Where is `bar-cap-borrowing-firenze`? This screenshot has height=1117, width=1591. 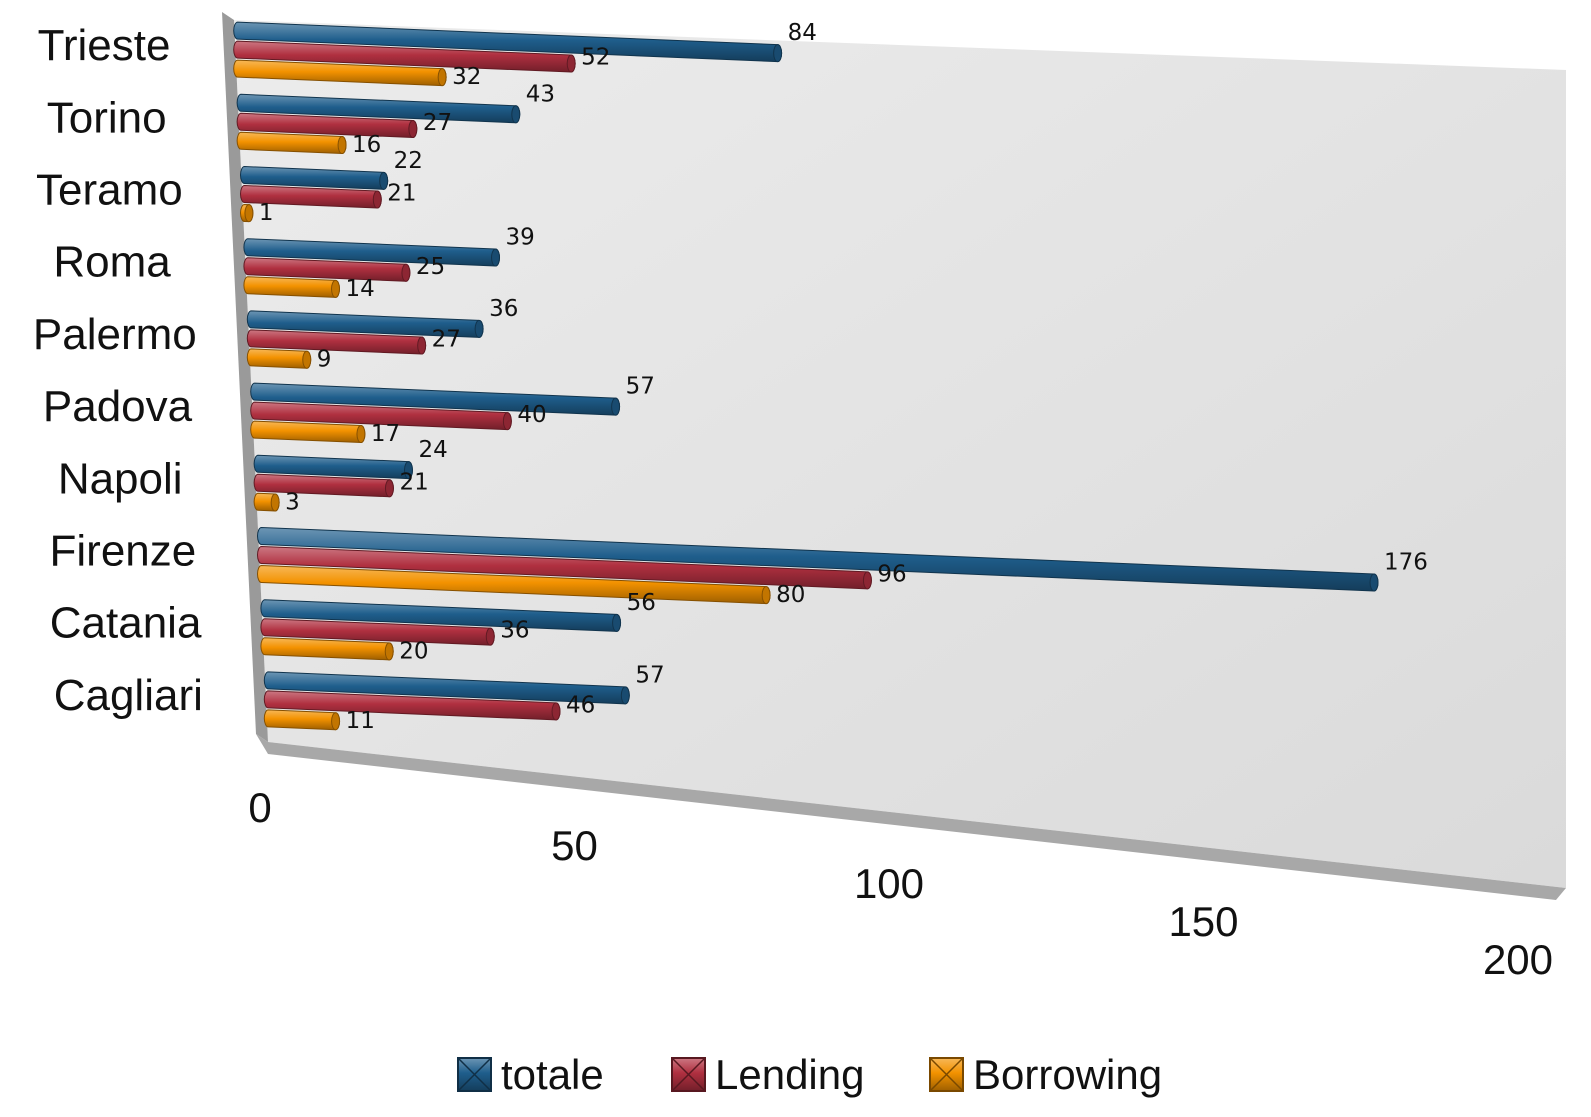 bar-cap-borrowing-firenze is located at coordinates (766, 595).